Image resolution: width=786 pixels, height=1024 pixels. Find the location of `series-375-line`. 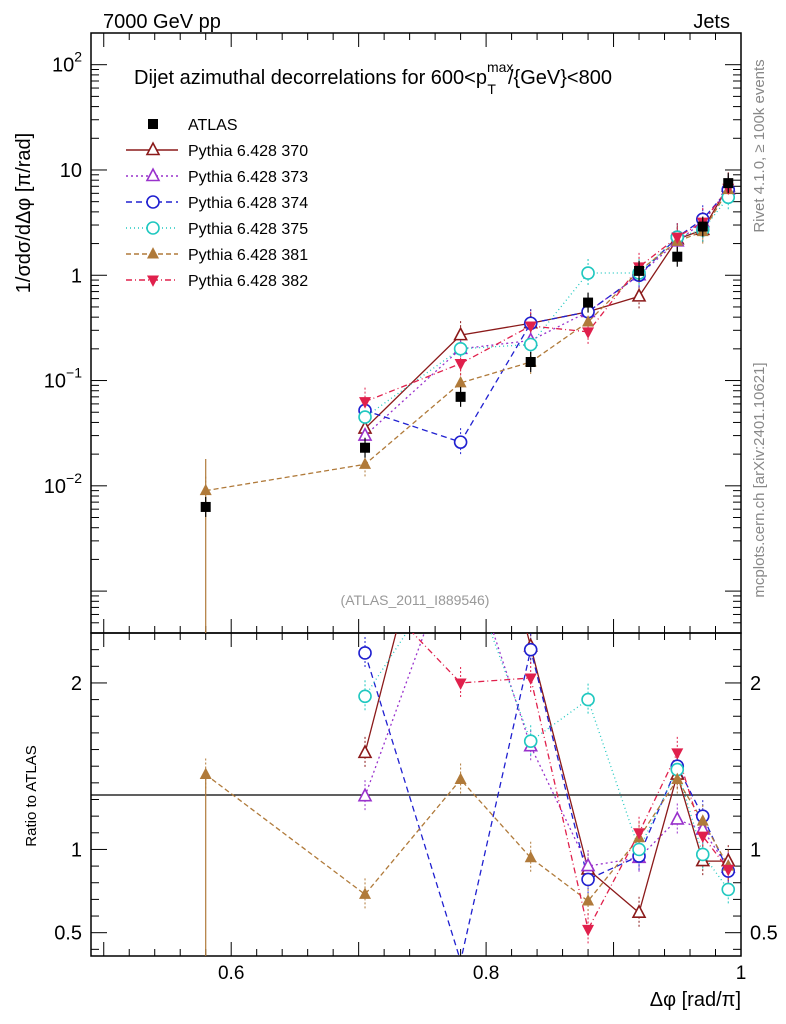

series-375-line is located at coordinates (546, 307).